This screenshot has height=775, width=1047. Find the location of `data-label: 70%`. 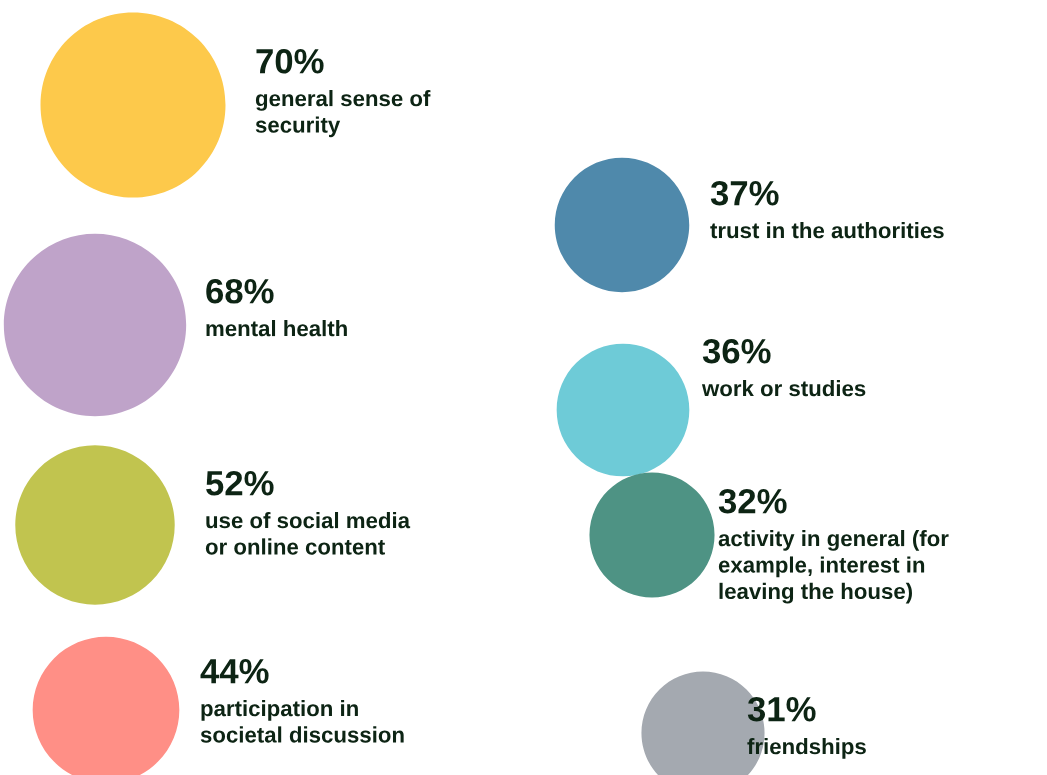

data-label: 70% is located at coordinates (290, 61).